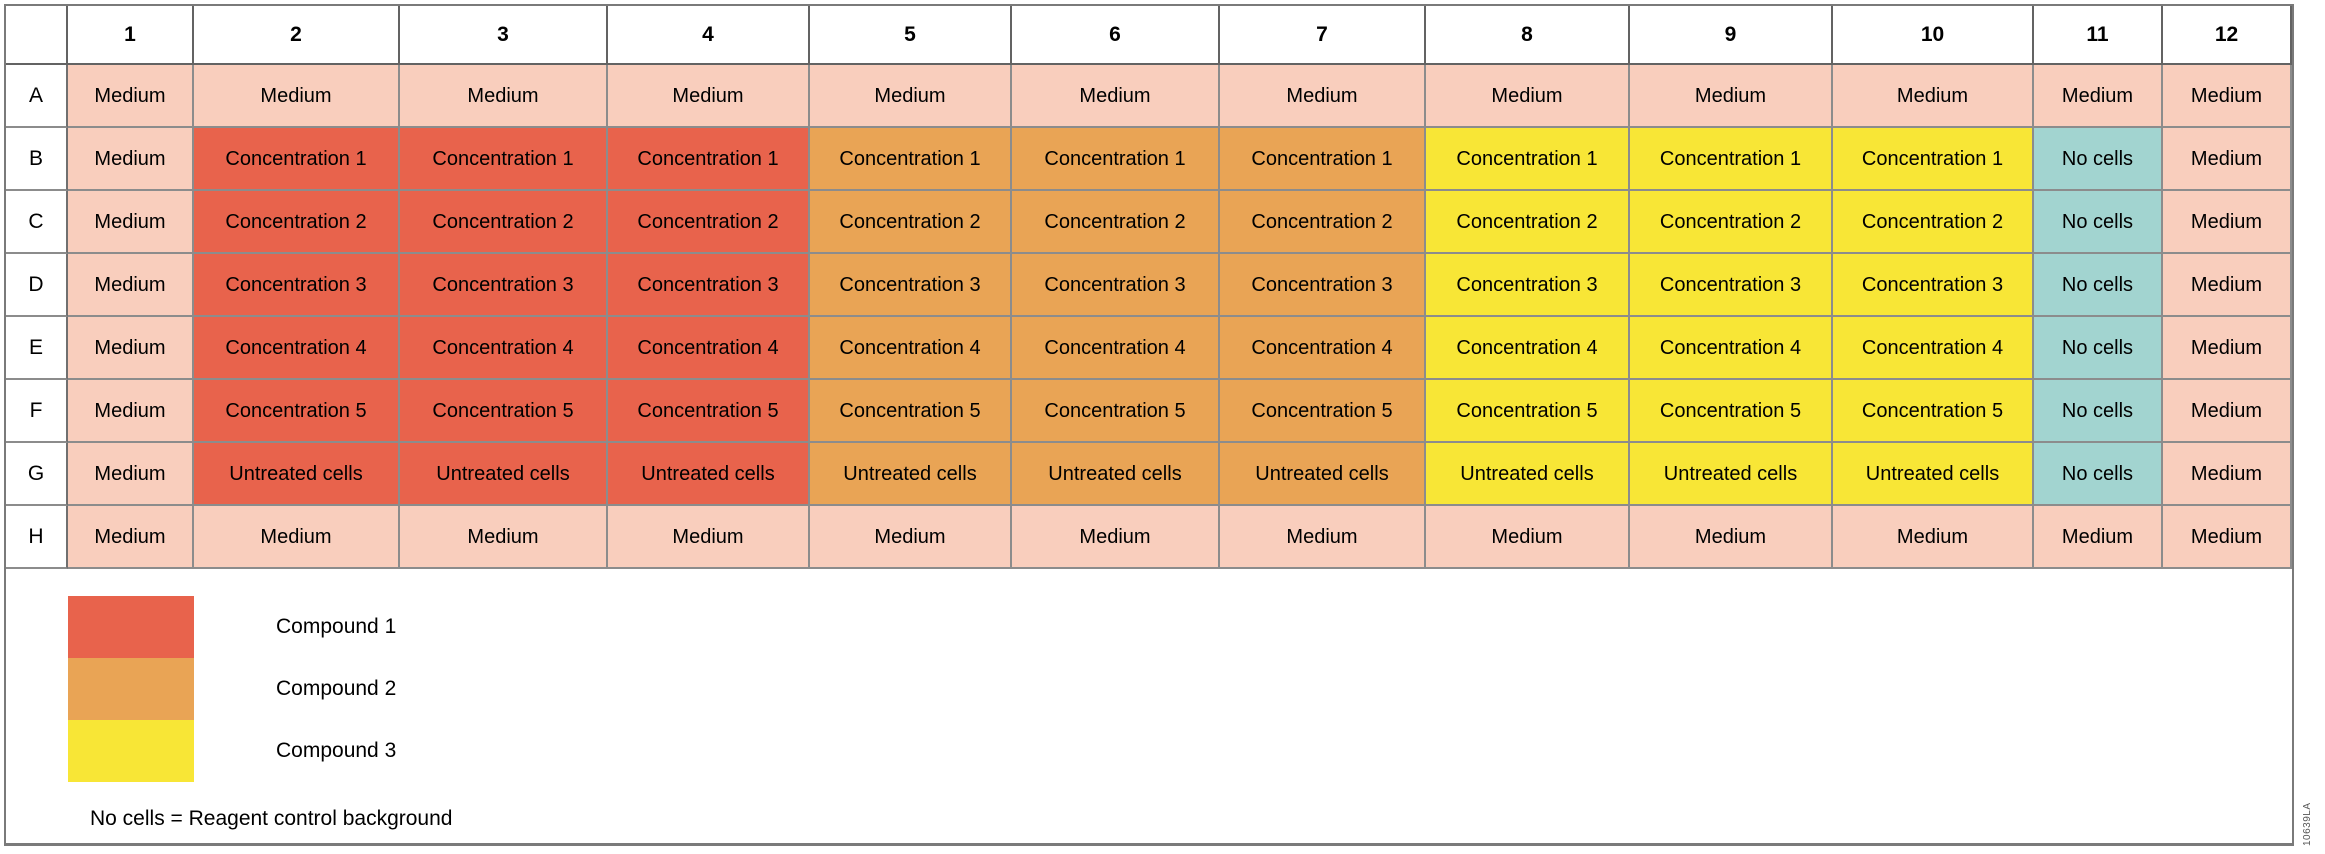 The image size is (2325, 854). What do you see at coordinates (504, 411) in the screenshot?
I see `well-F3: Concentration 5` at bounding box center [504, 411].